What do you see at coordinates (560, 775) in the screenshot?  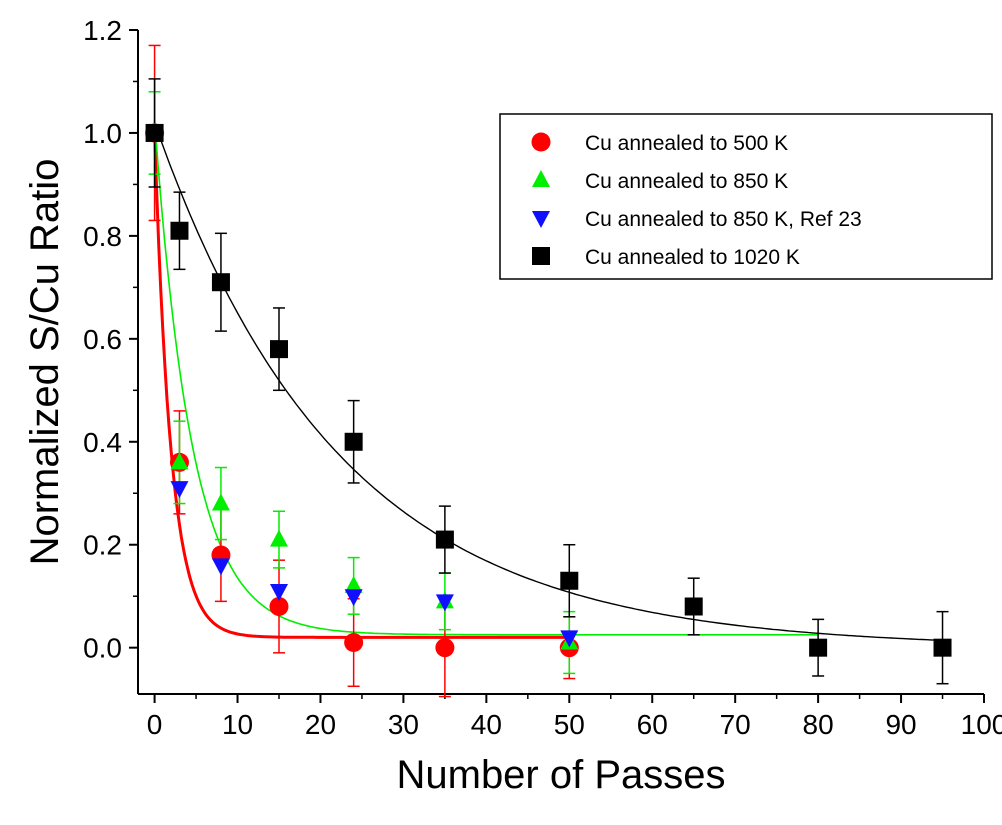 I see `x-axis-title: Number of Passes` at bounding box center [560, 775].